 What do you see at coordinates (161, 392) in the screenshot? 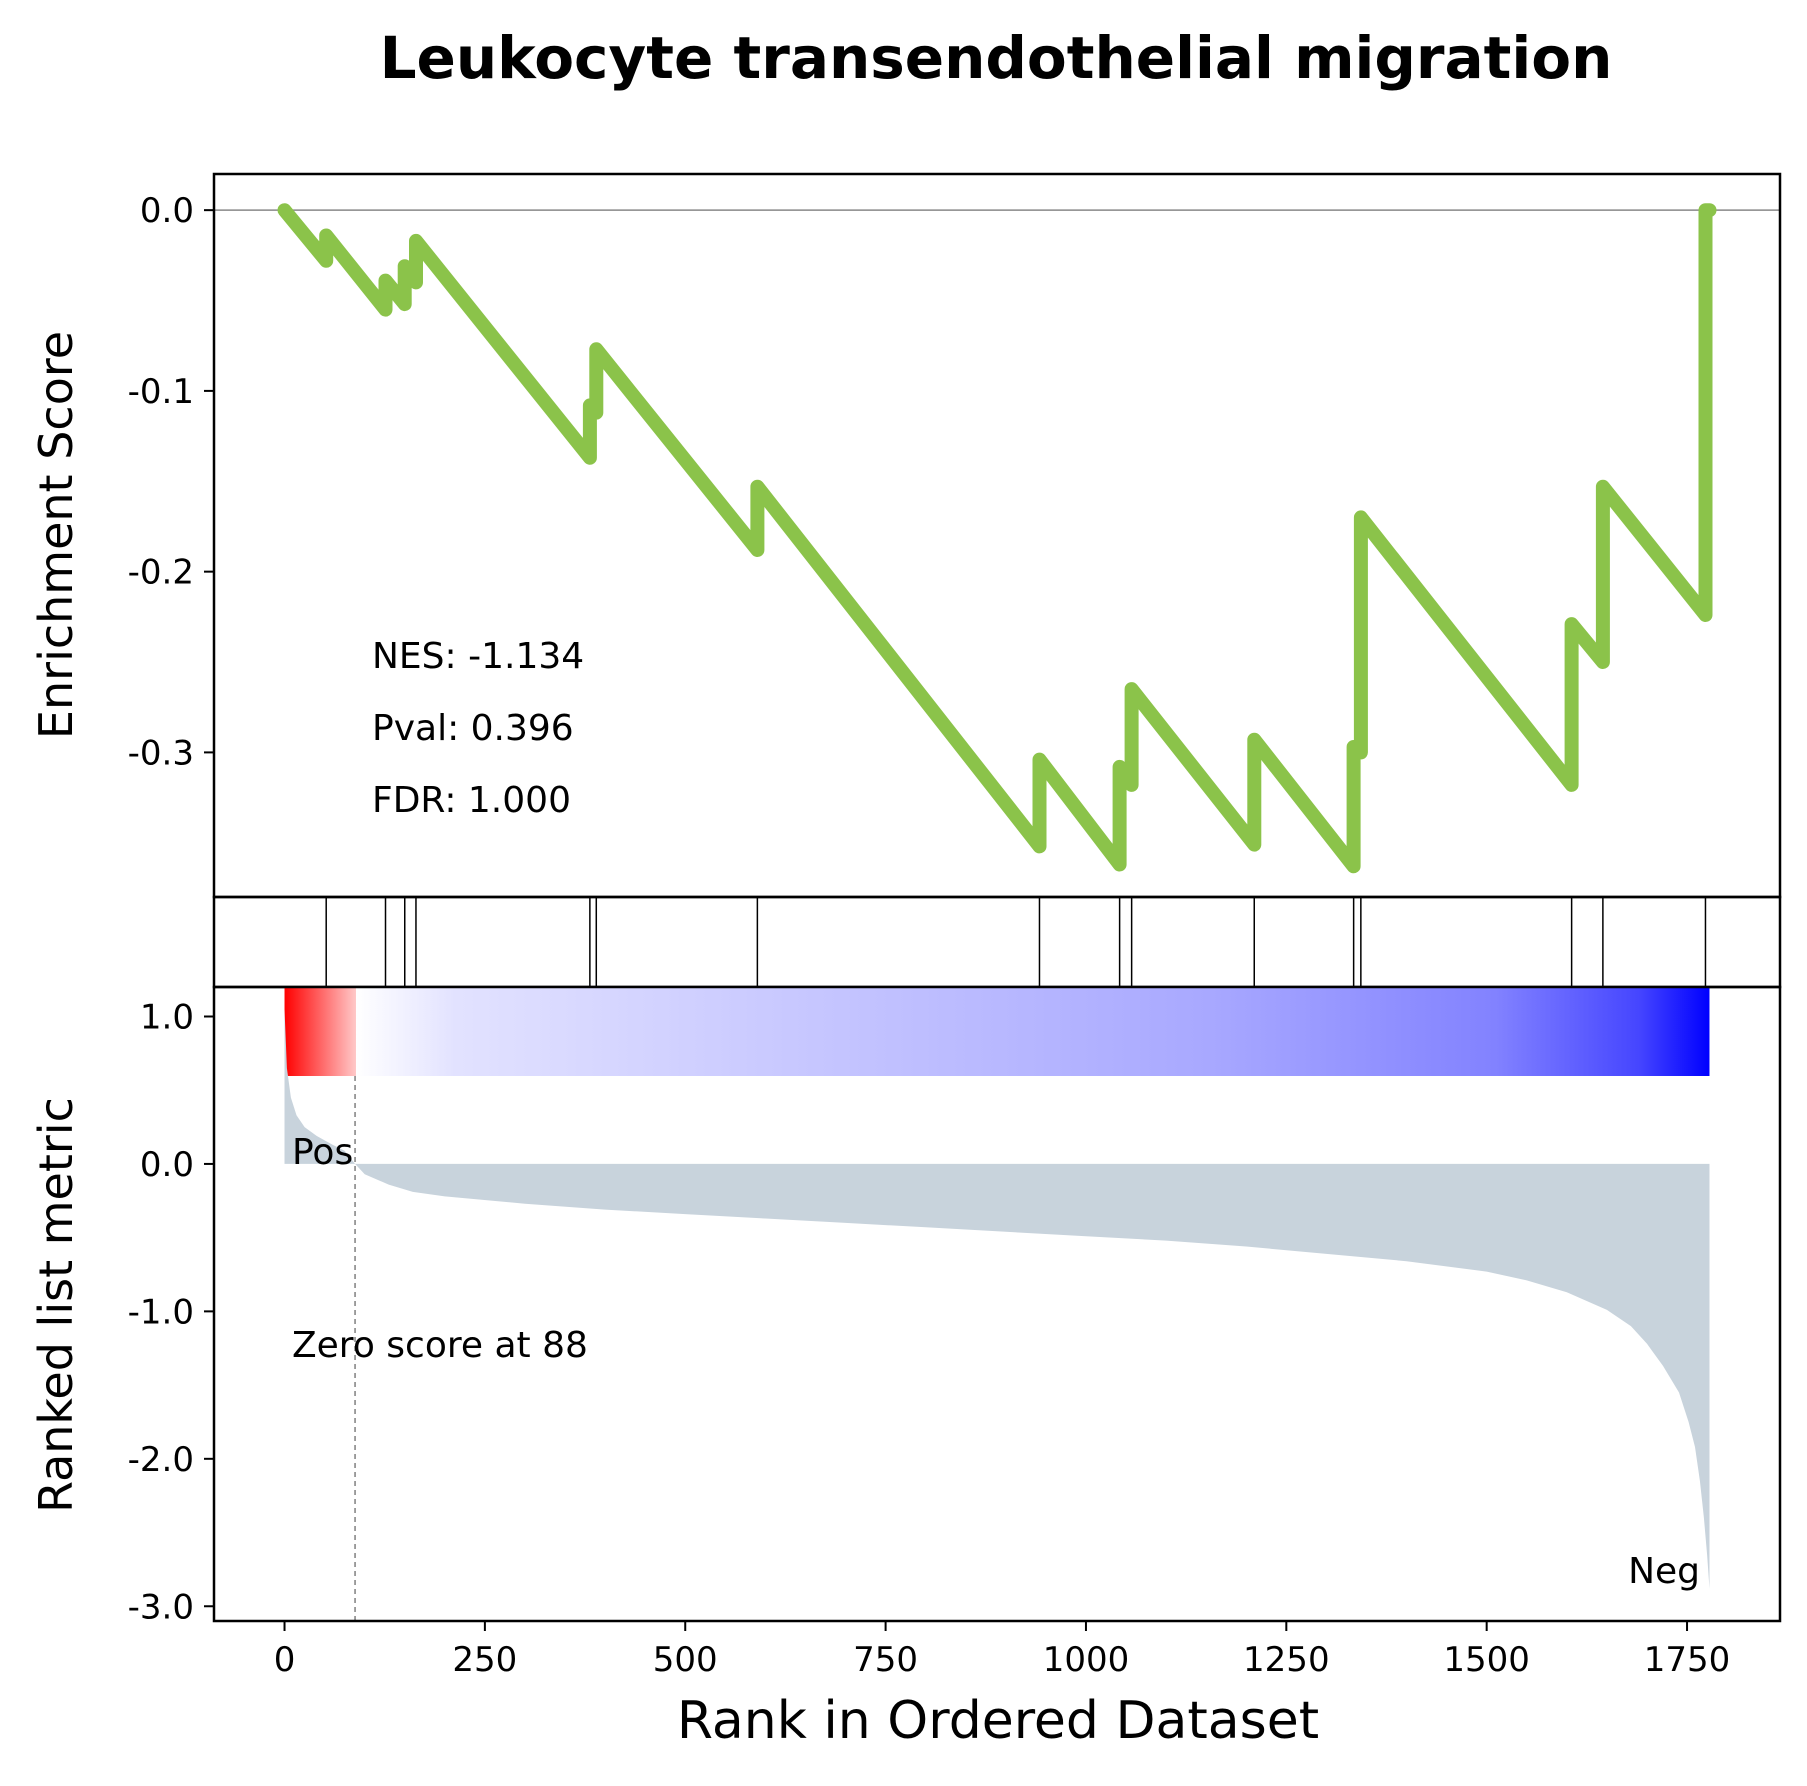
I see `enrichment-ytick-label: -0.1` at bounding box center [161, 392].